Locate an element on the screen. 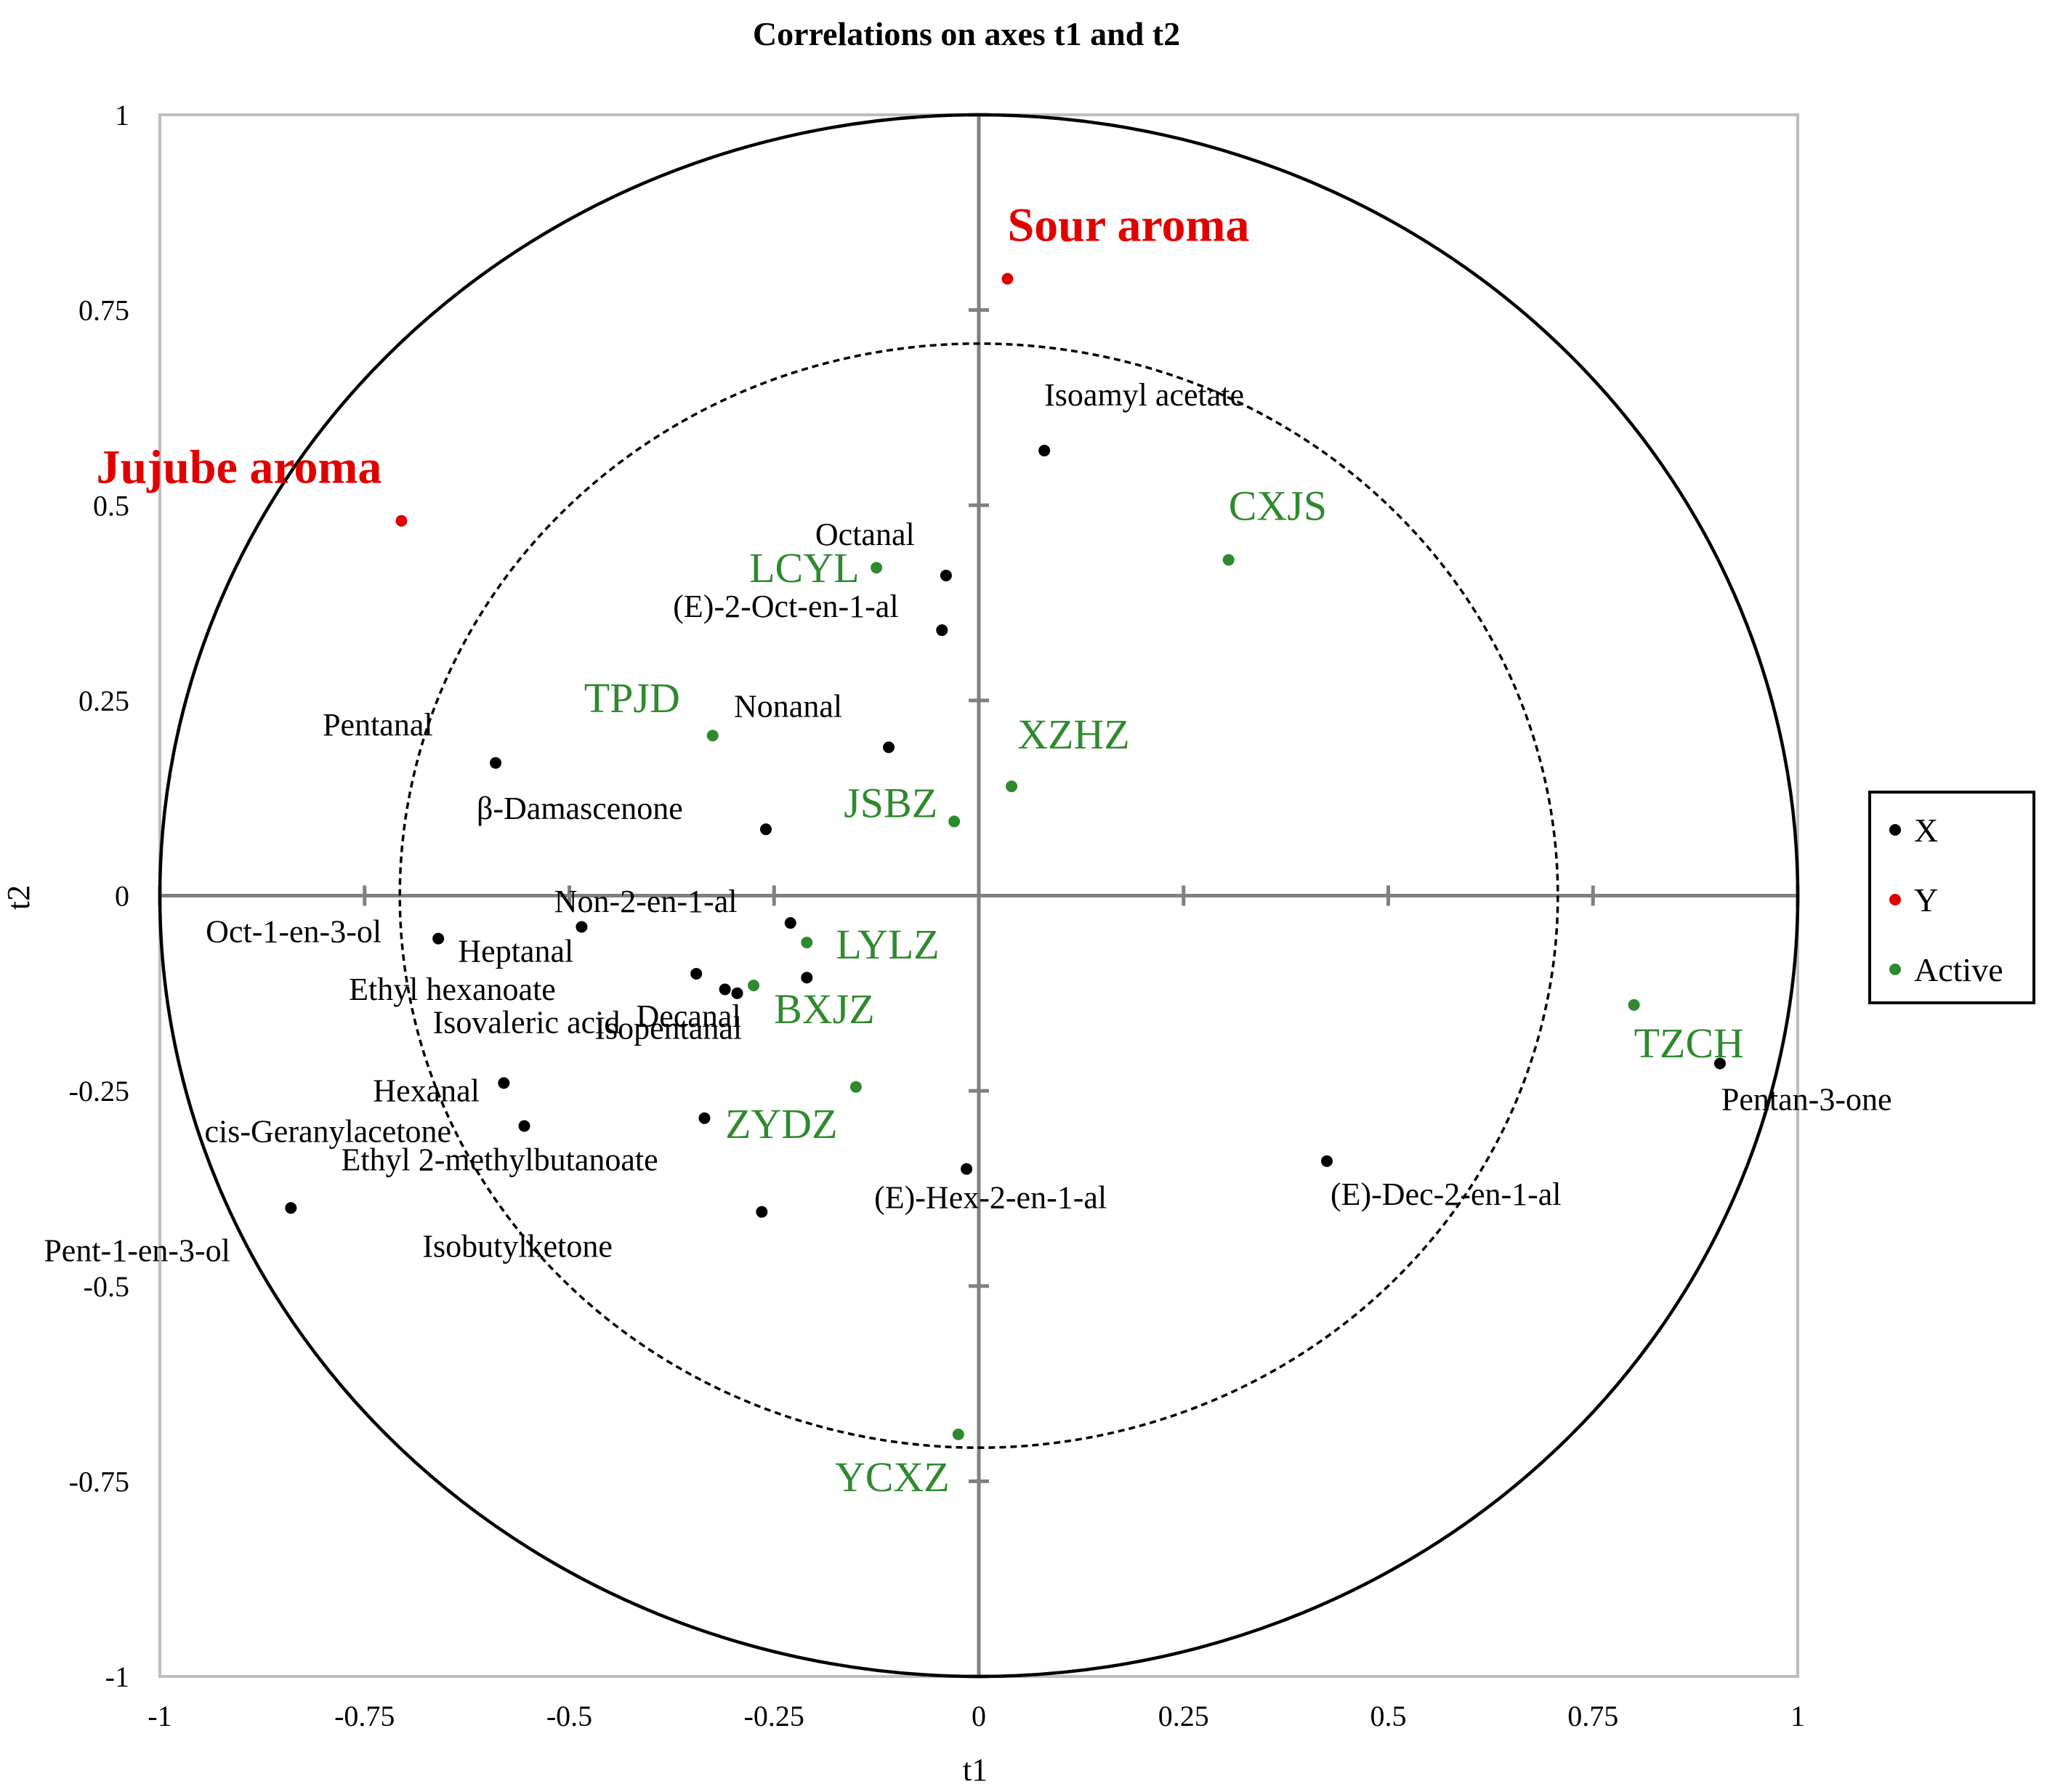 The width and height of the screenshot is (2047, 1792). legend-entry: Y is located at coordinates (1926, 900).